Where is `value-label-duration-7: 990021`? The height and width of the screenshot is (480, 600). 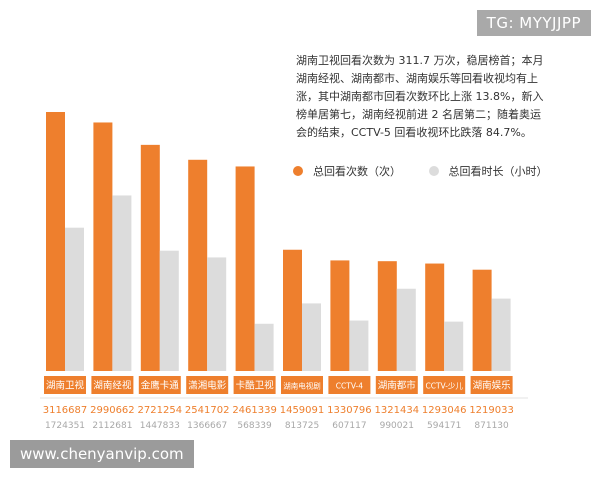 value-label-duration-7: 990021 is located at coordinates (397, 426).